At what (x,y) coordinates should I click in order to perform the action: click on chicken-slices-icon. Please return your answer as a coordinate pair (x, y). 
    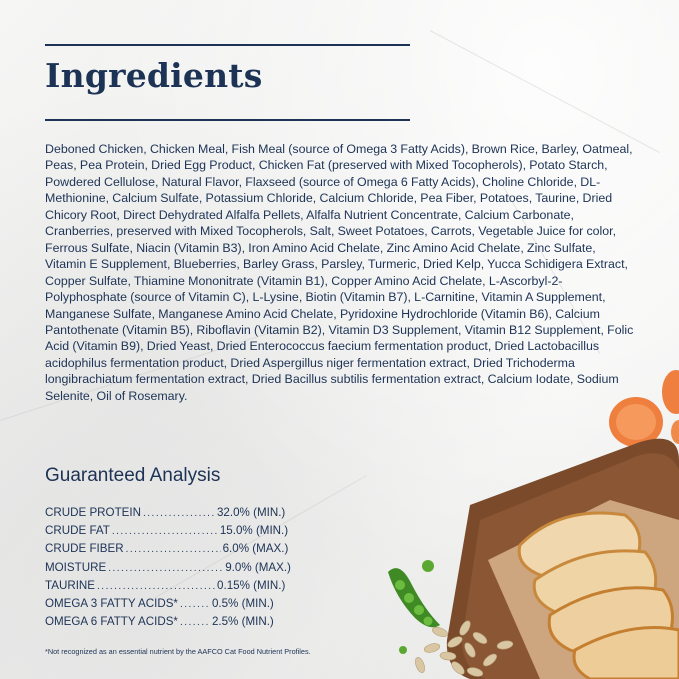
    Looking at the image, I should click on (598, 595).